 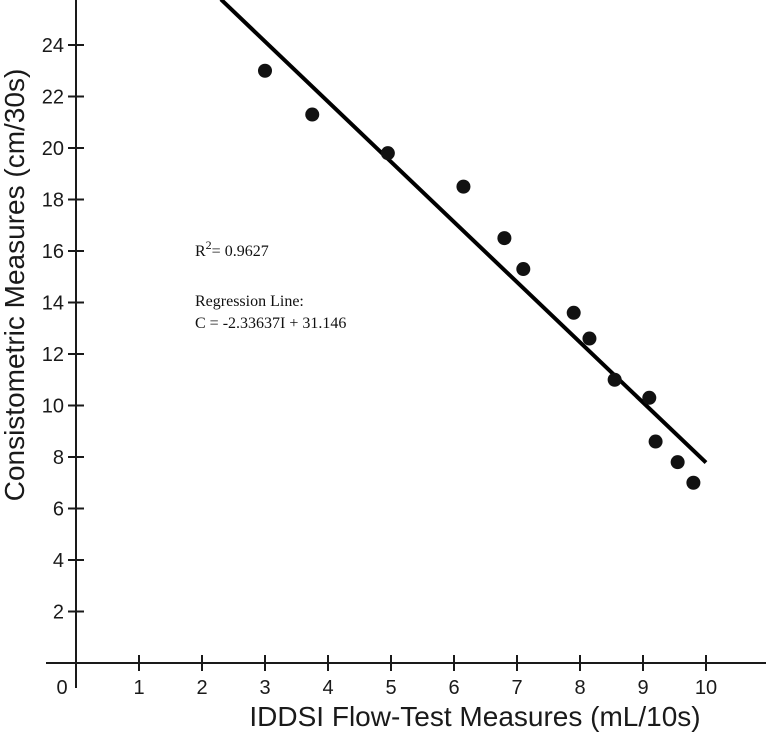 I want to click on x-tick-label: 0, so click(x=61, y=688).